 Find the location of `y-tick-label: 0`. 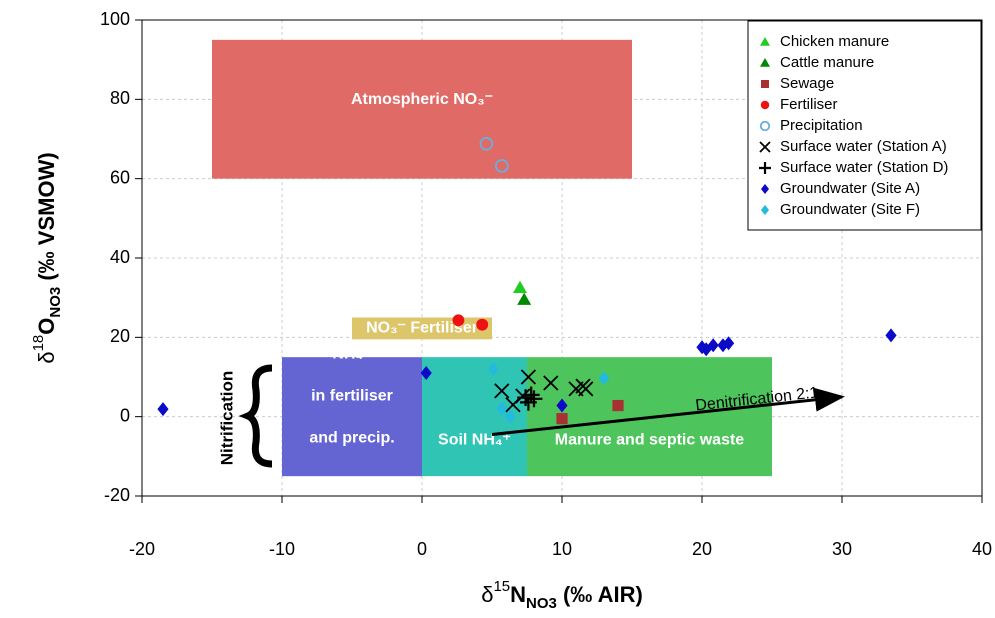

y-tick-label: 0 is located at coordinates (125, 415).